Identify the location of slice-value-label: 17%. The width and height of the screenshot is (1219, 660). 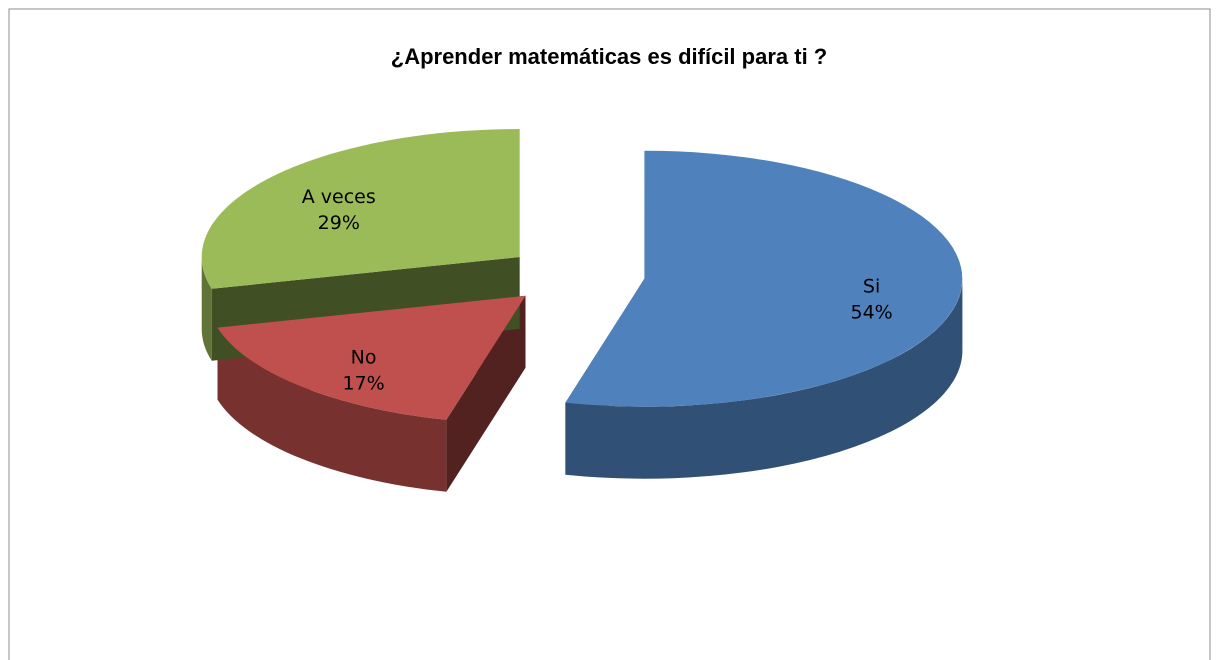
(363, 383).